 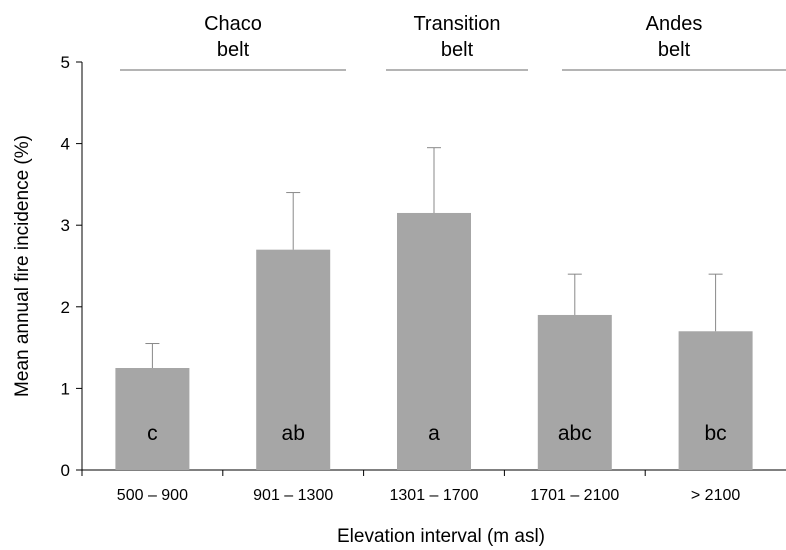 What do you see at coordinates (22, 266) in the screenshot?
I see `y-axis-title: Mean annual fire incidence (%)` at bounding box center [22, 266].